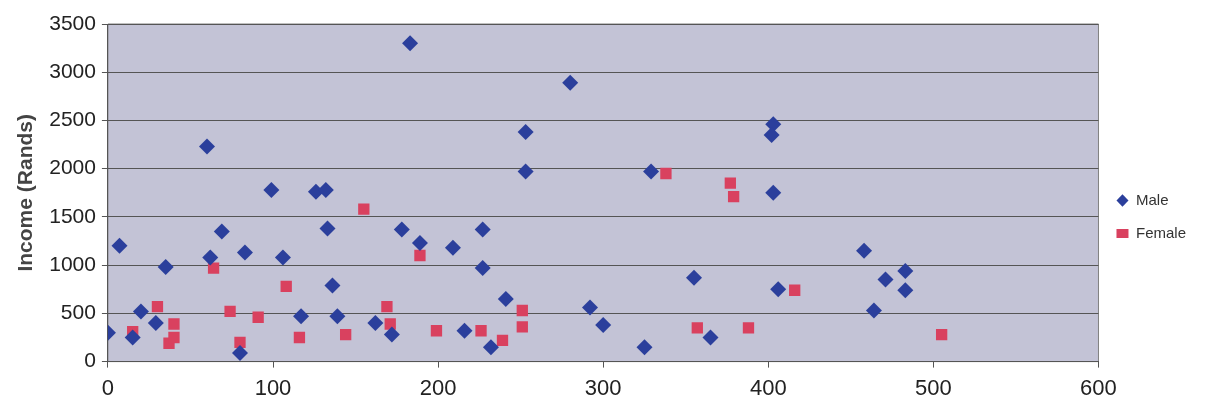 The image size is (1206, 414). Describe the element at coordinates (438, 387) in the screenshot. I see `x-tick-label: 200` at that location.